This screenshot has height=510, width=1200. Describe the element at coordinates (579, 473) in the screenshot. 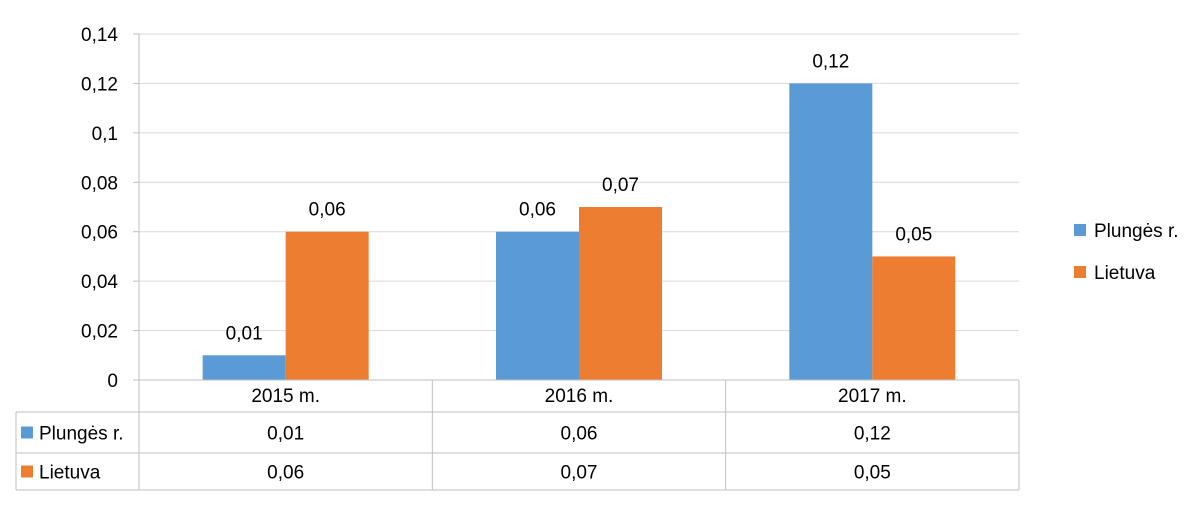

I see `table-cell-value: 0,07` at that location.